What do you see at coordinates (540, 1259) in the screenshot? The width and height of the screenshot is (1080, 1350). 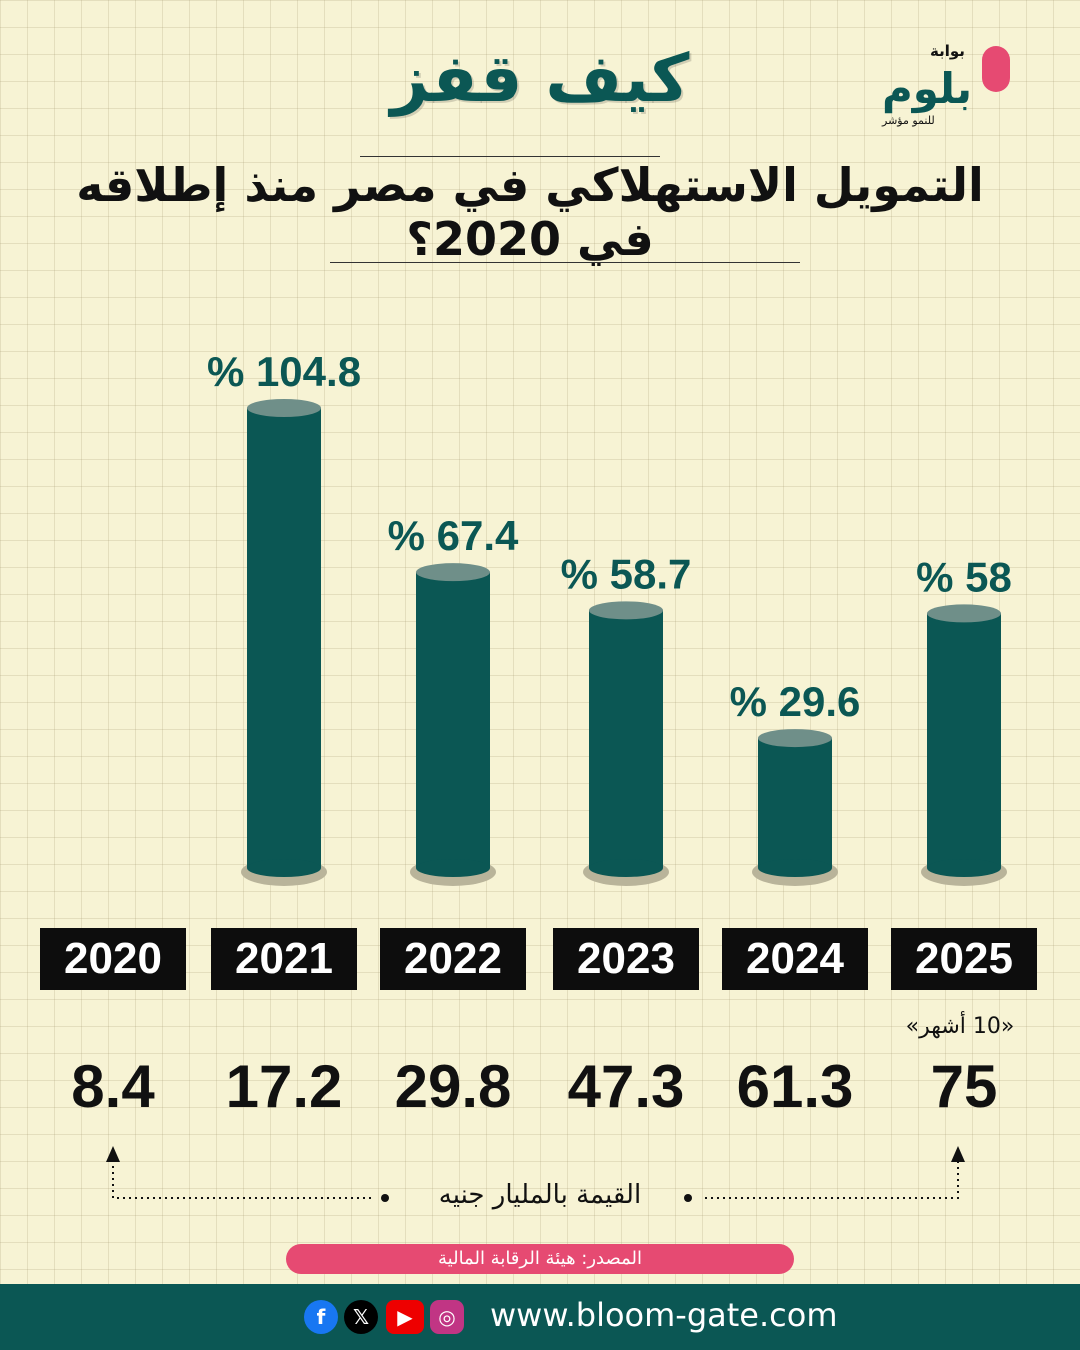 I see `source-badge: المصدر: هيئة الرقابة المالية` at bounding box center [540, 1259].